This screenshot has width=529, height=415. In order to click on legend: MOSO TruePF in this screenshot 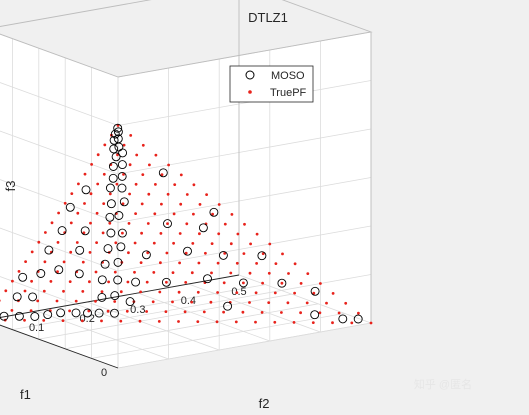, I will do `click(271, 84)`.